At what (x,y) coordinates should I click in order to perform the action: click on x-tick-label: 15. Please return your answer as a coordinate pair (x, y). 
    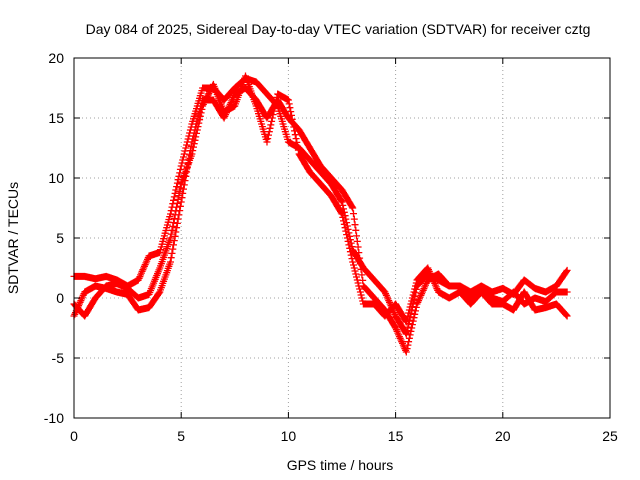
    Looking at the image, I should click on (396, 436).